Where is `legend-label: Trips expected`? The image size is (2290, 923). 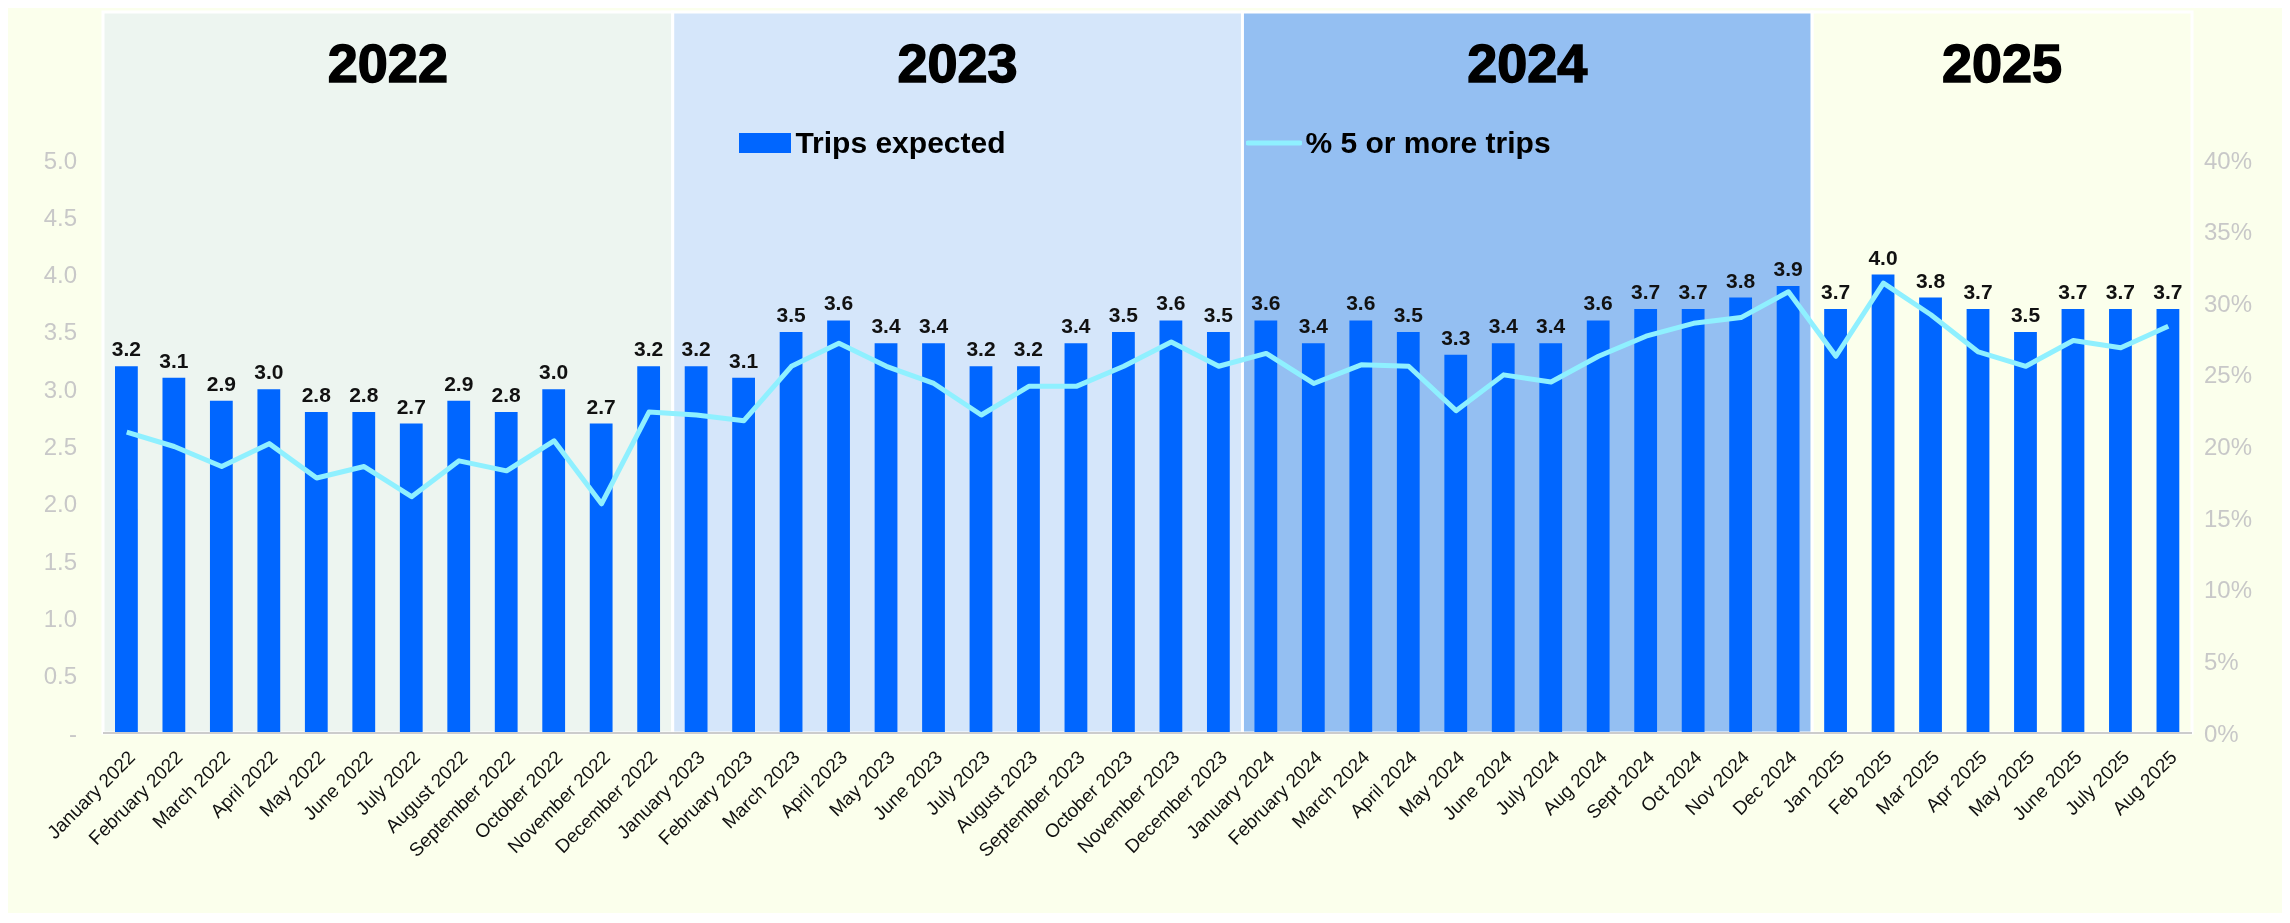
legend-label: Trips expected is located at coordinates (900, 143).